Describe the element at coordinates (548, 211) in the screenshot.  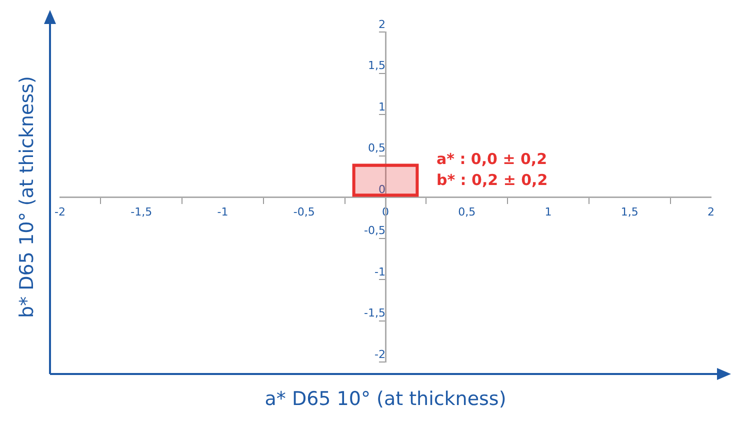
I see `x-tick-label: 1` at that location.